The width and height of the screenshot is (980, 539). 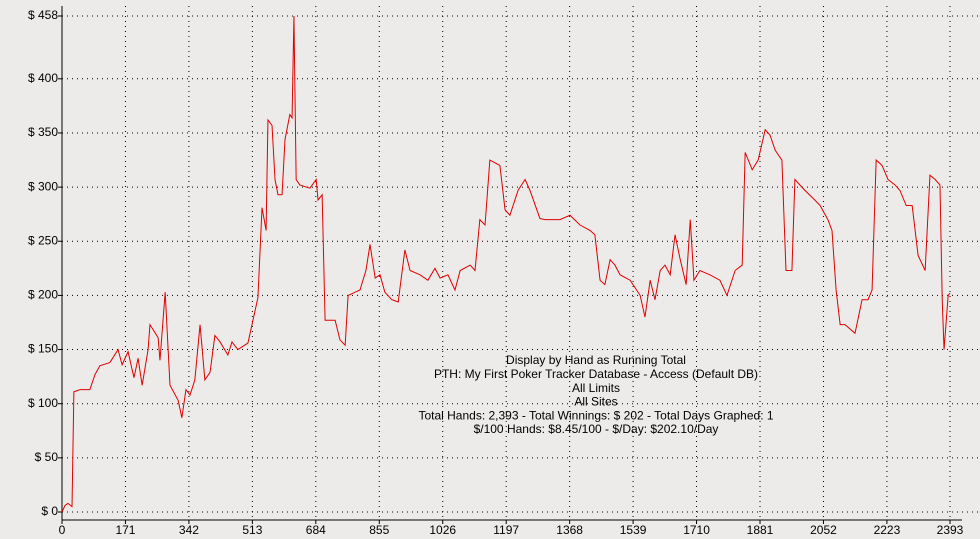 What do you see at coordinates (442, 530) in the screenshot?
I see `x-tick-label: 1026` at bounding box center [442, 530].